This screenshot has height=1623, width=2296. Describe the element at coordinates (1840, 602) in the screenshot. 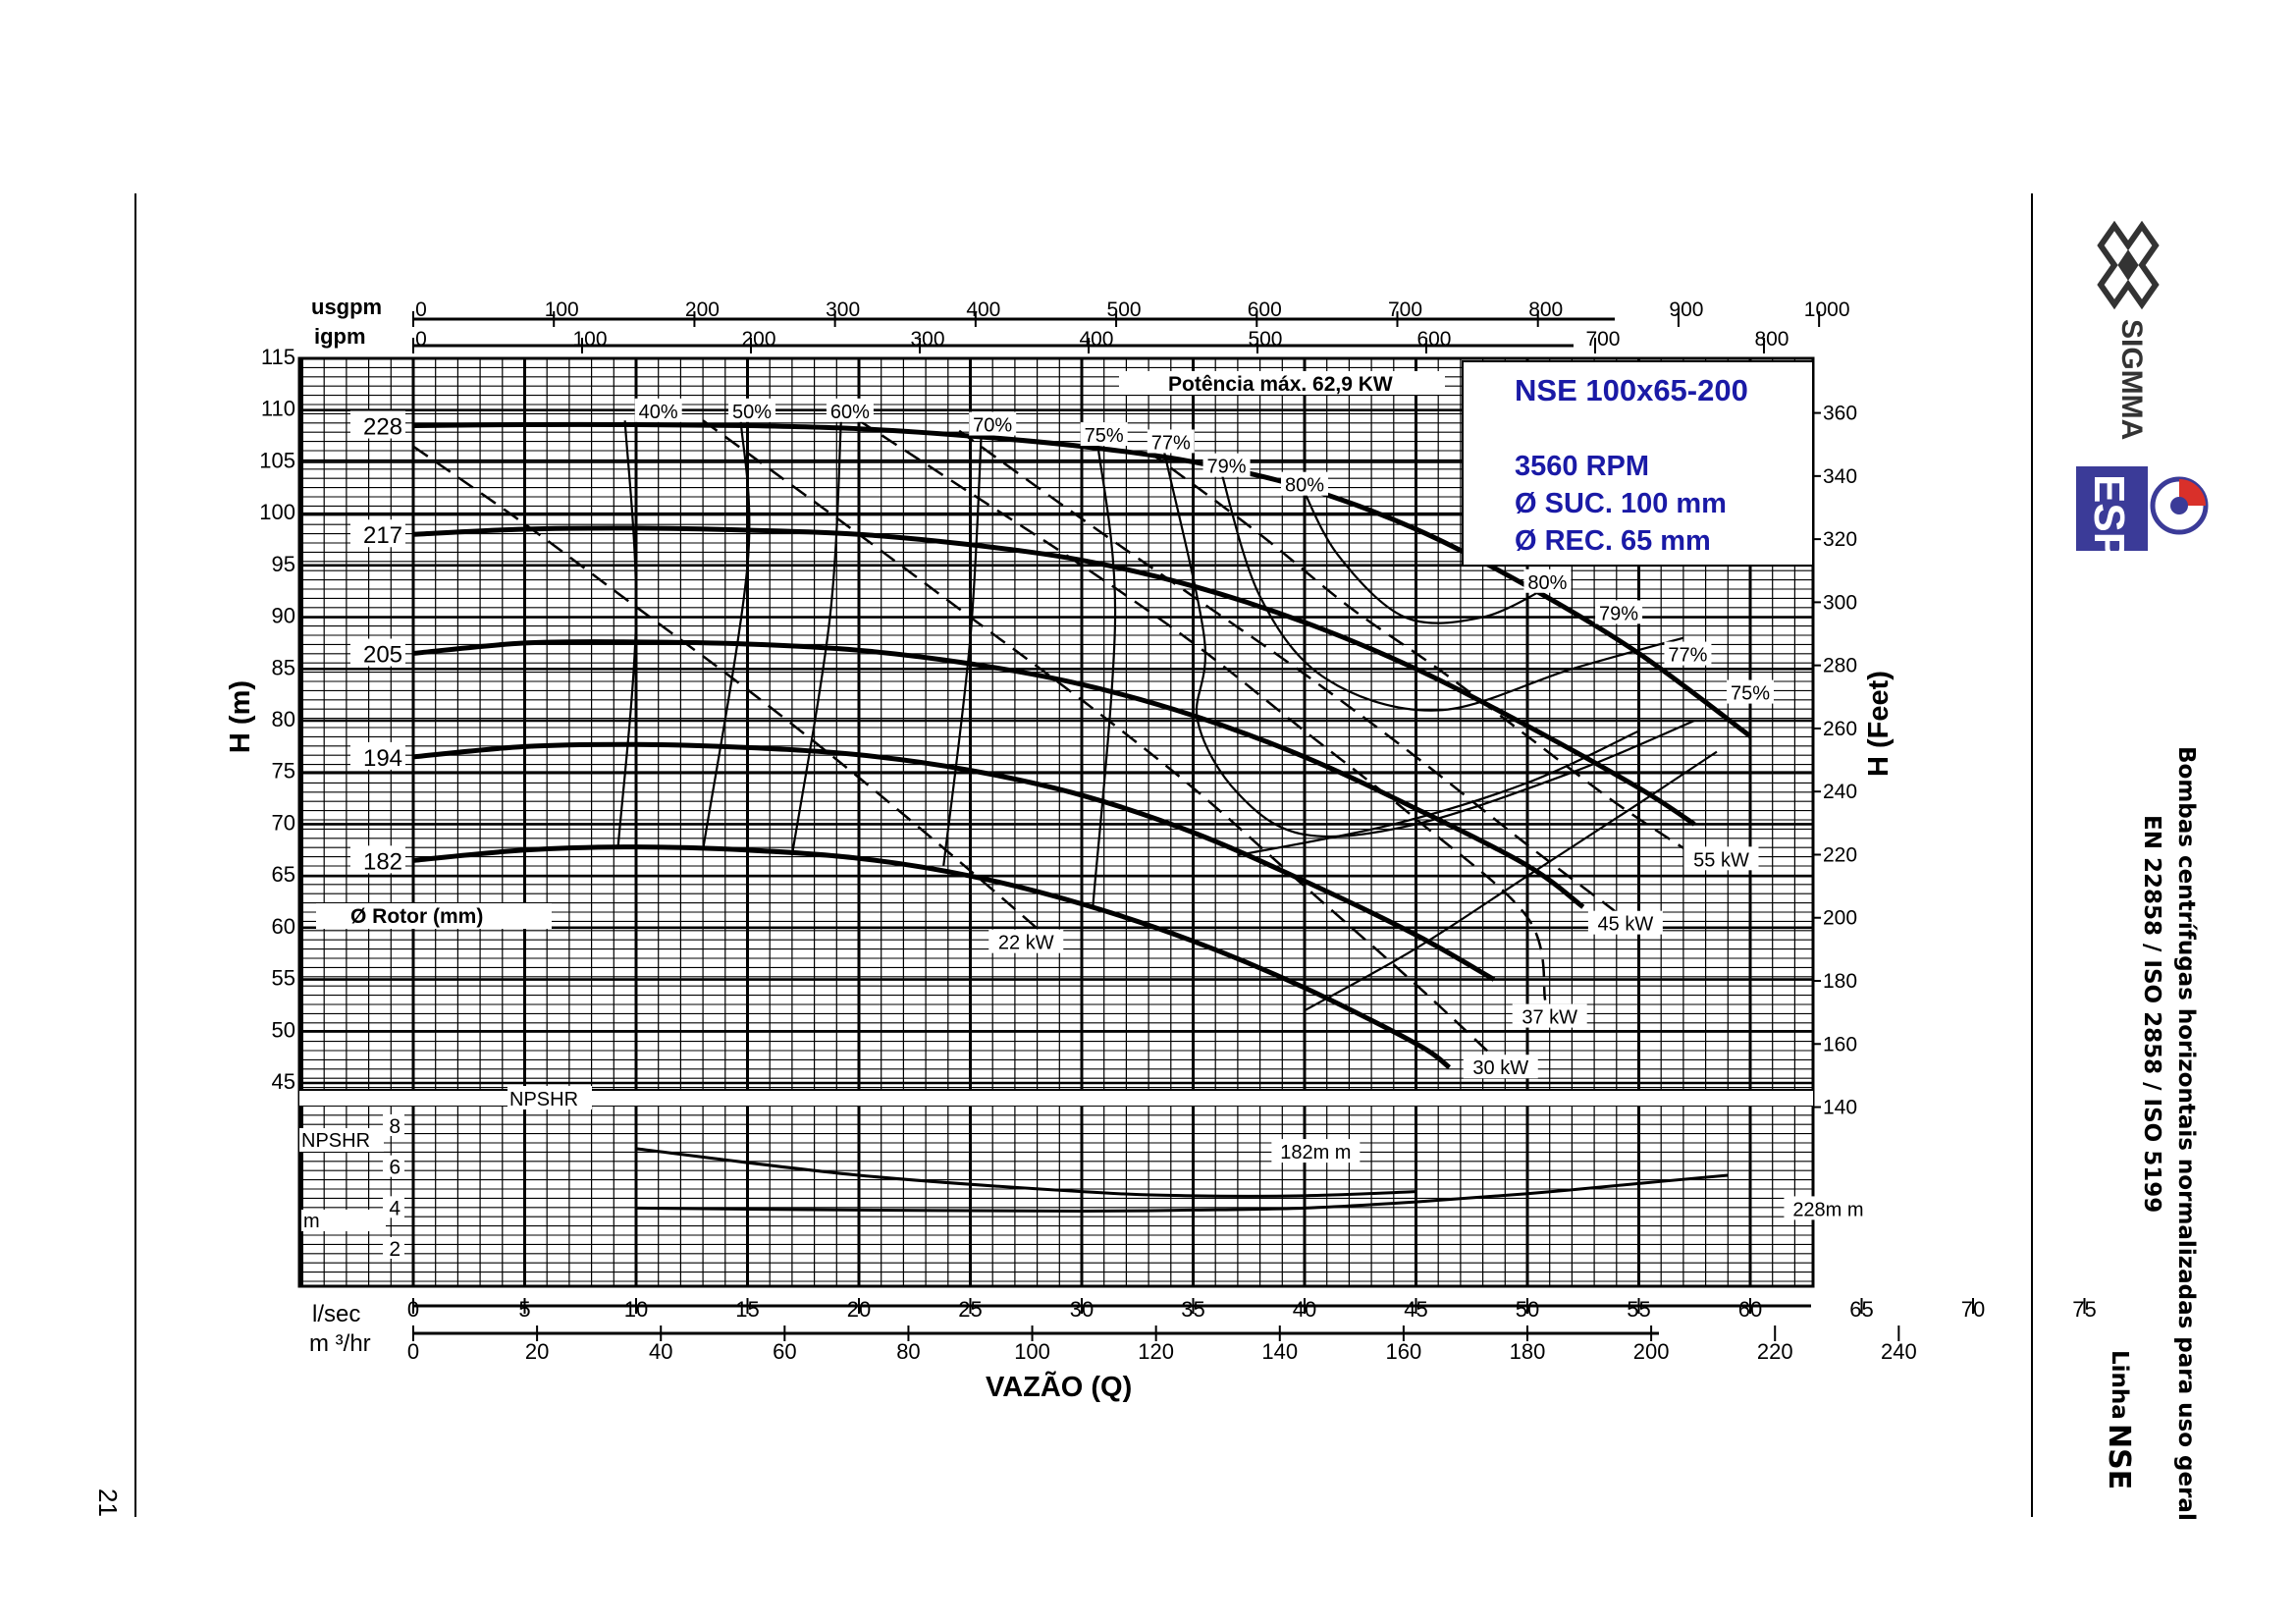

I see `y-tick-label-feet: 300` at that location.